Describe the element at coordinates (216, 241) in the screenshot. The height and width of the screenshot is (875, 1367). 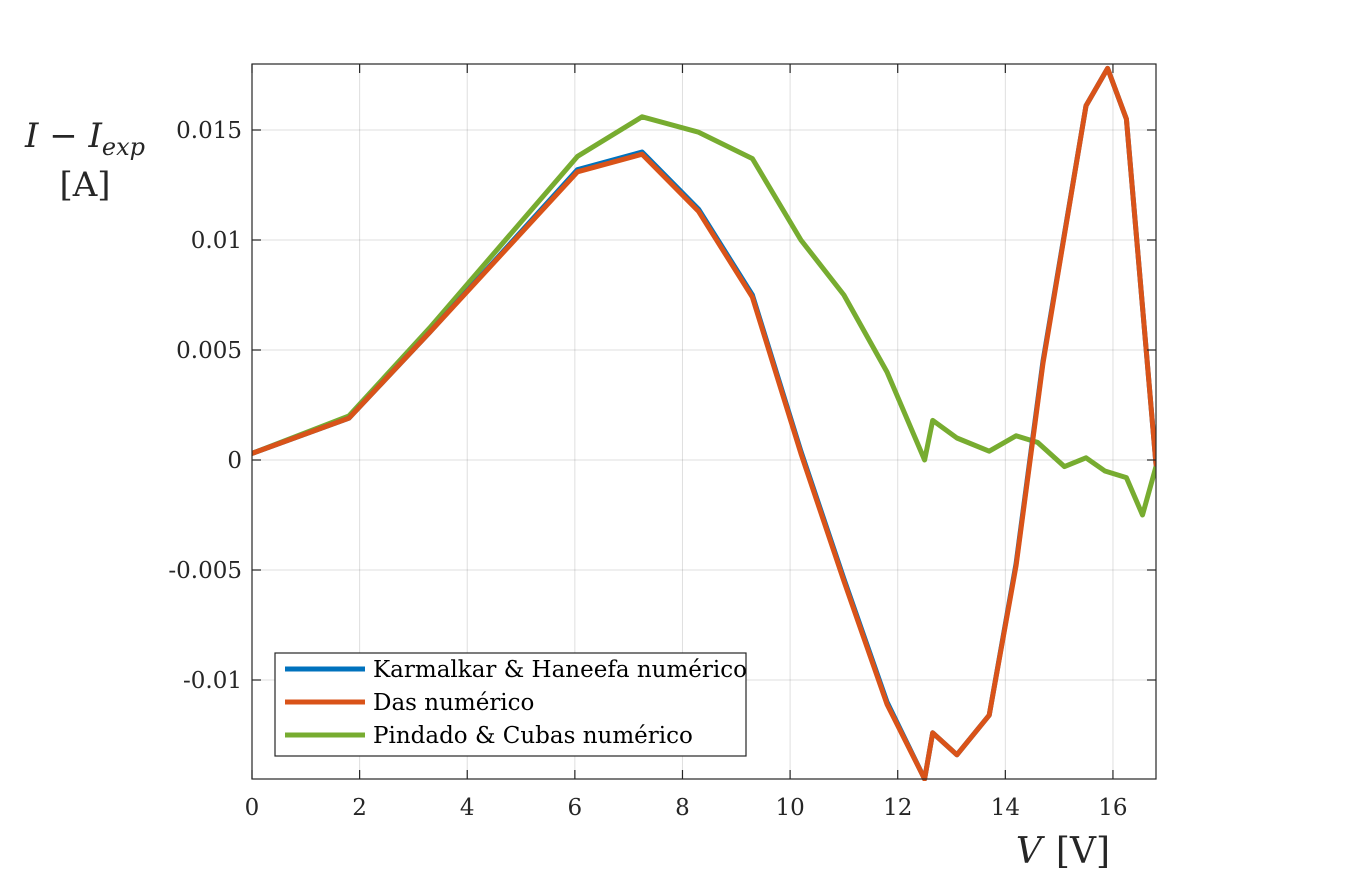
I see `y-tick-label: 0.01` at that location.